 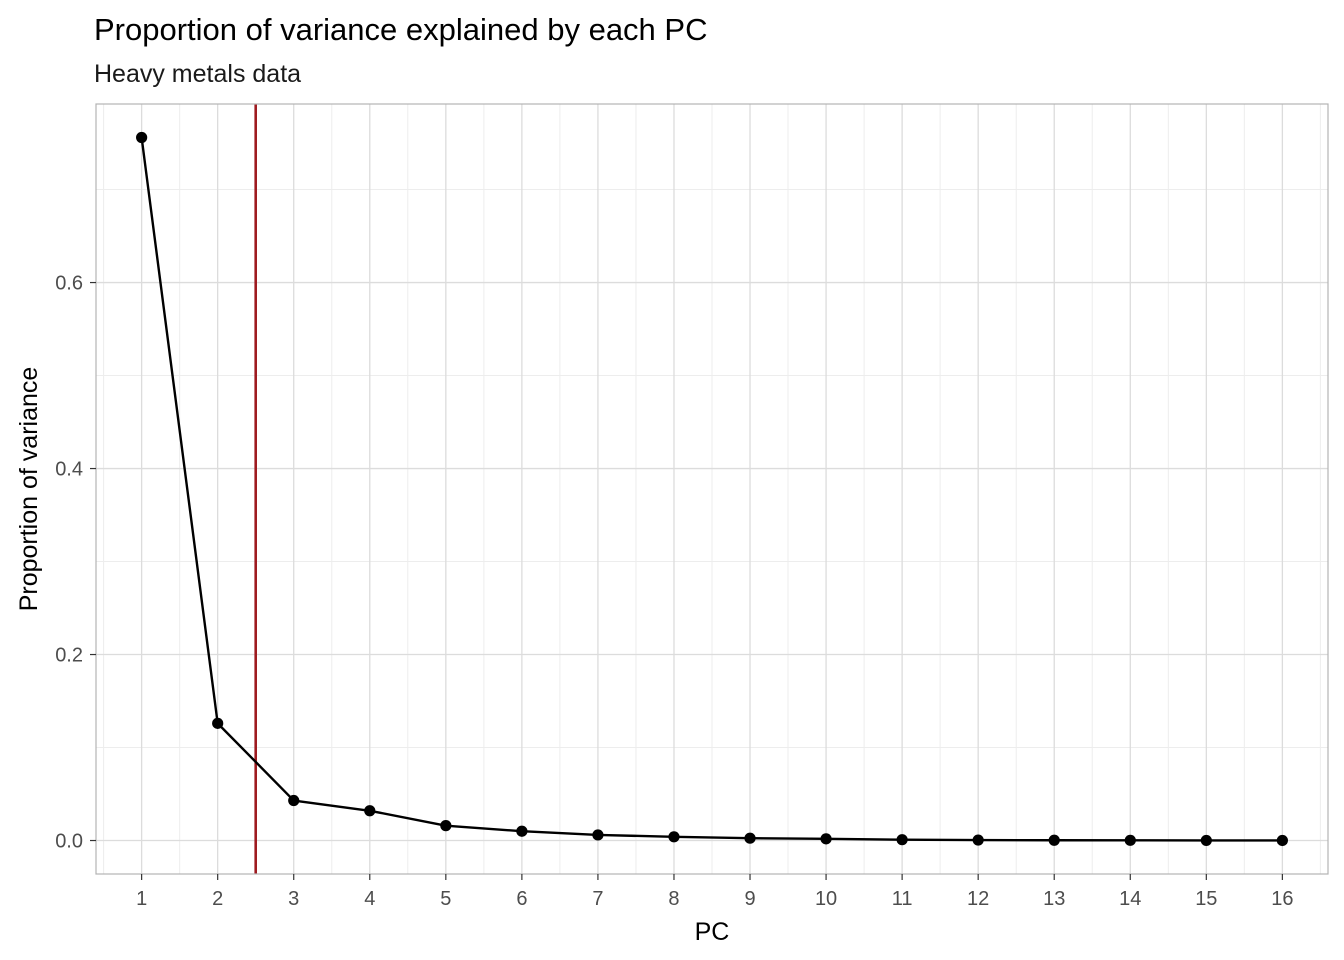 I want to click on x-tick-label: 8, so click(x=673, y=899).